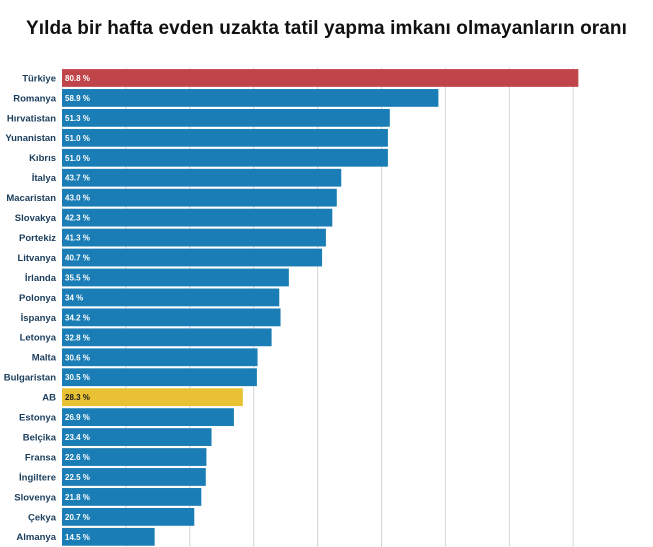 This screenshot has height=547, width=653. Describe the element at coordinates (77, 258) in the screenshot. I see `value-label: 40.7 %` at that location.